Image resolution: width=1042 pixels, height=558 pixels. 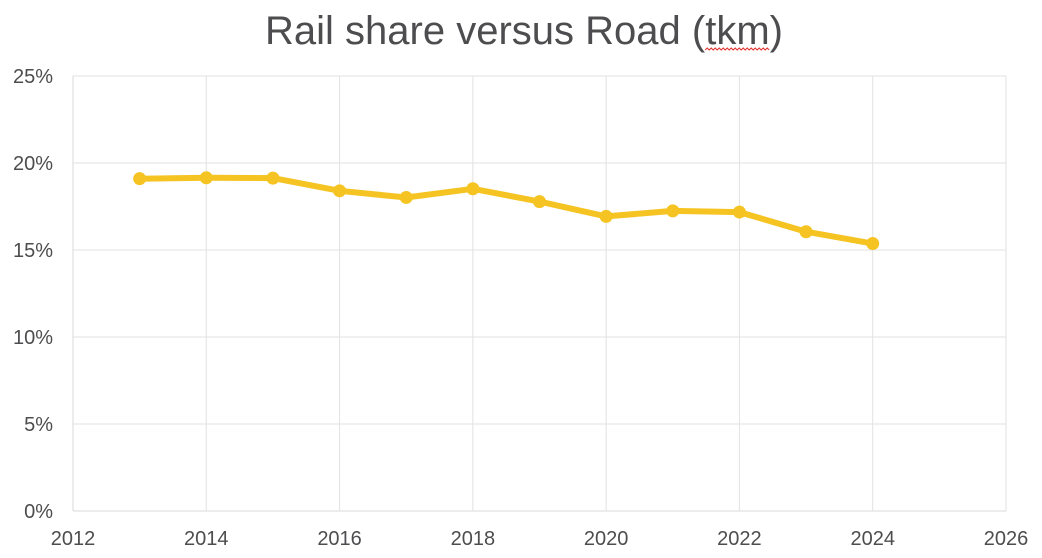 I want to click on x-tick-label: 2020, so click(x=606, y=539).